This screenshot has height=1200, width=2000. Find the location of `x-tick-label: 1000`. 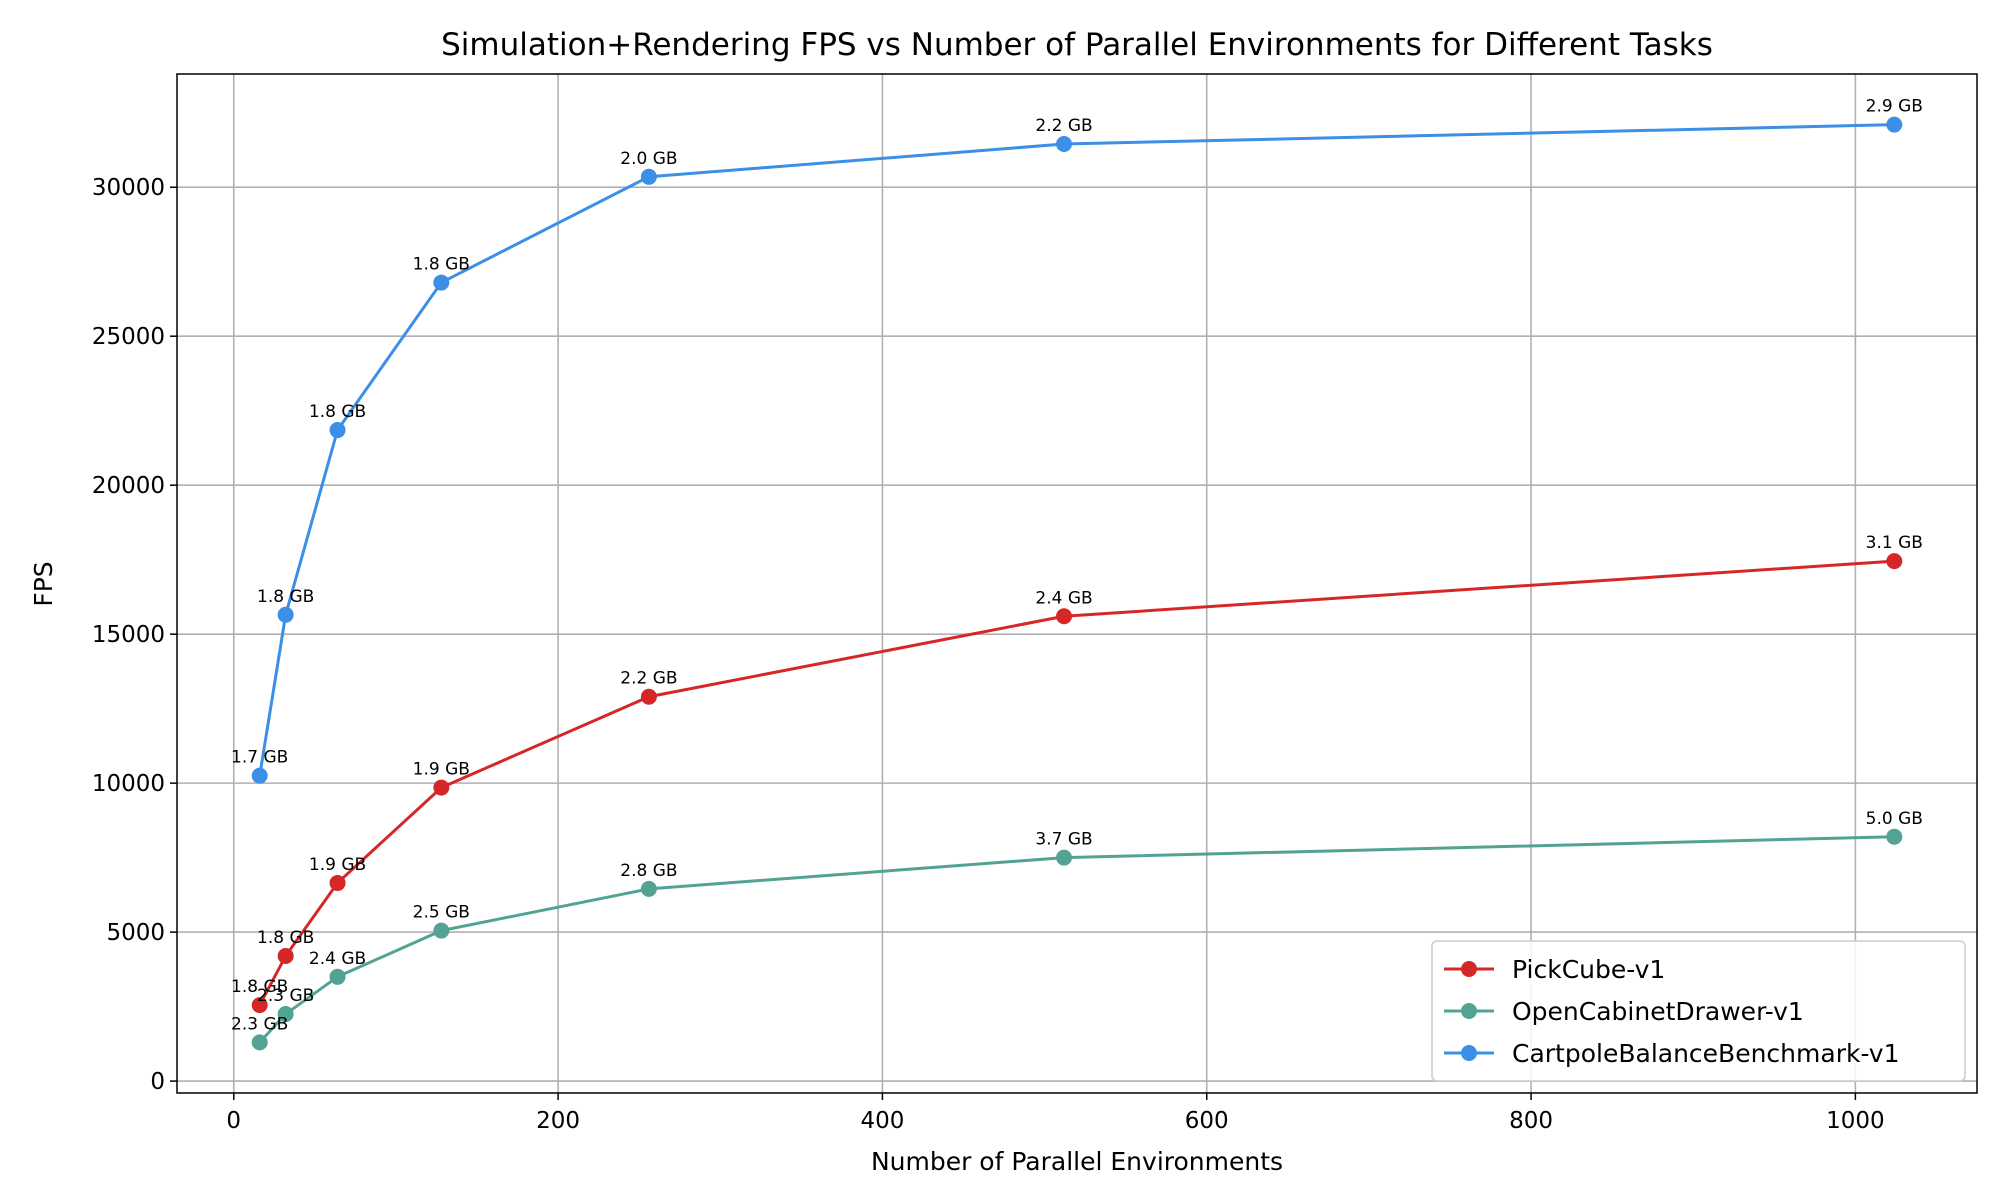

x-tick-label: 1000 is located at coordinates (1855, 1121).